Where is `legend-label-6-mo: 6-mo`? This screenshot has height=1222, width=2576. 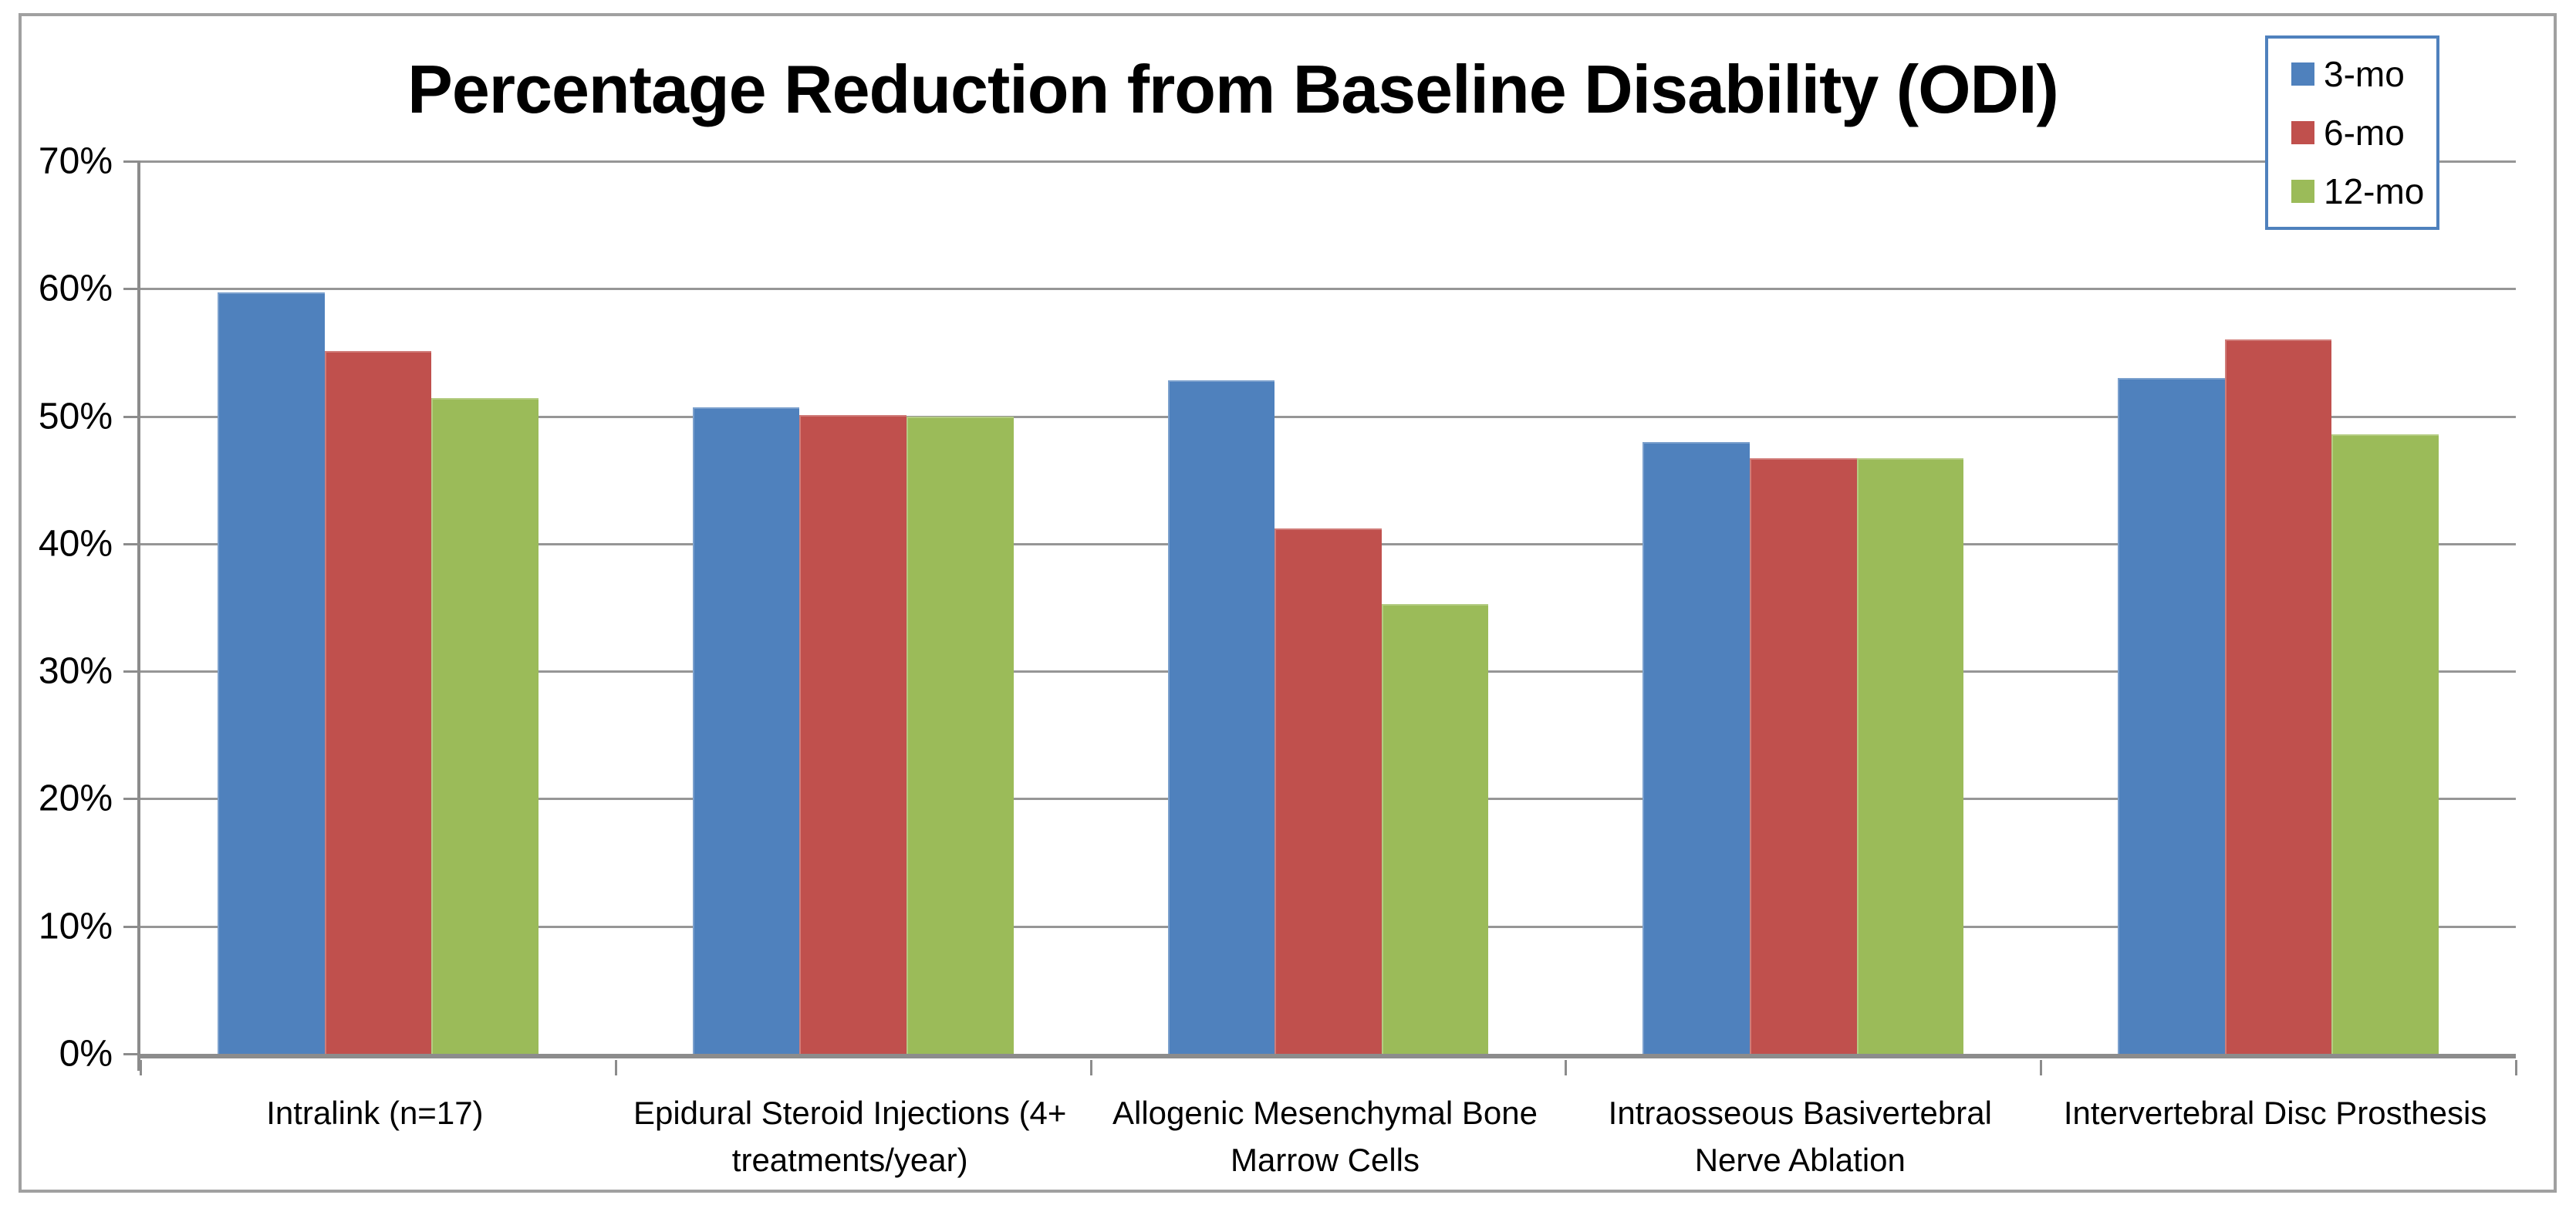 legend-label-6-mo: 6-mo is located at coordinates (2364, 133).